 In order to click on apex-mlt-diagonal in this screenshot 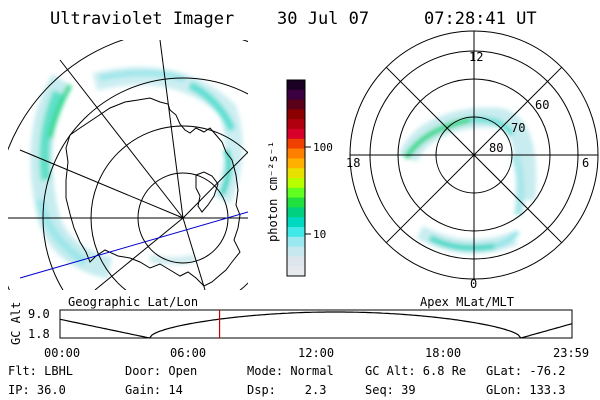, I will do `click(474, 155)`.